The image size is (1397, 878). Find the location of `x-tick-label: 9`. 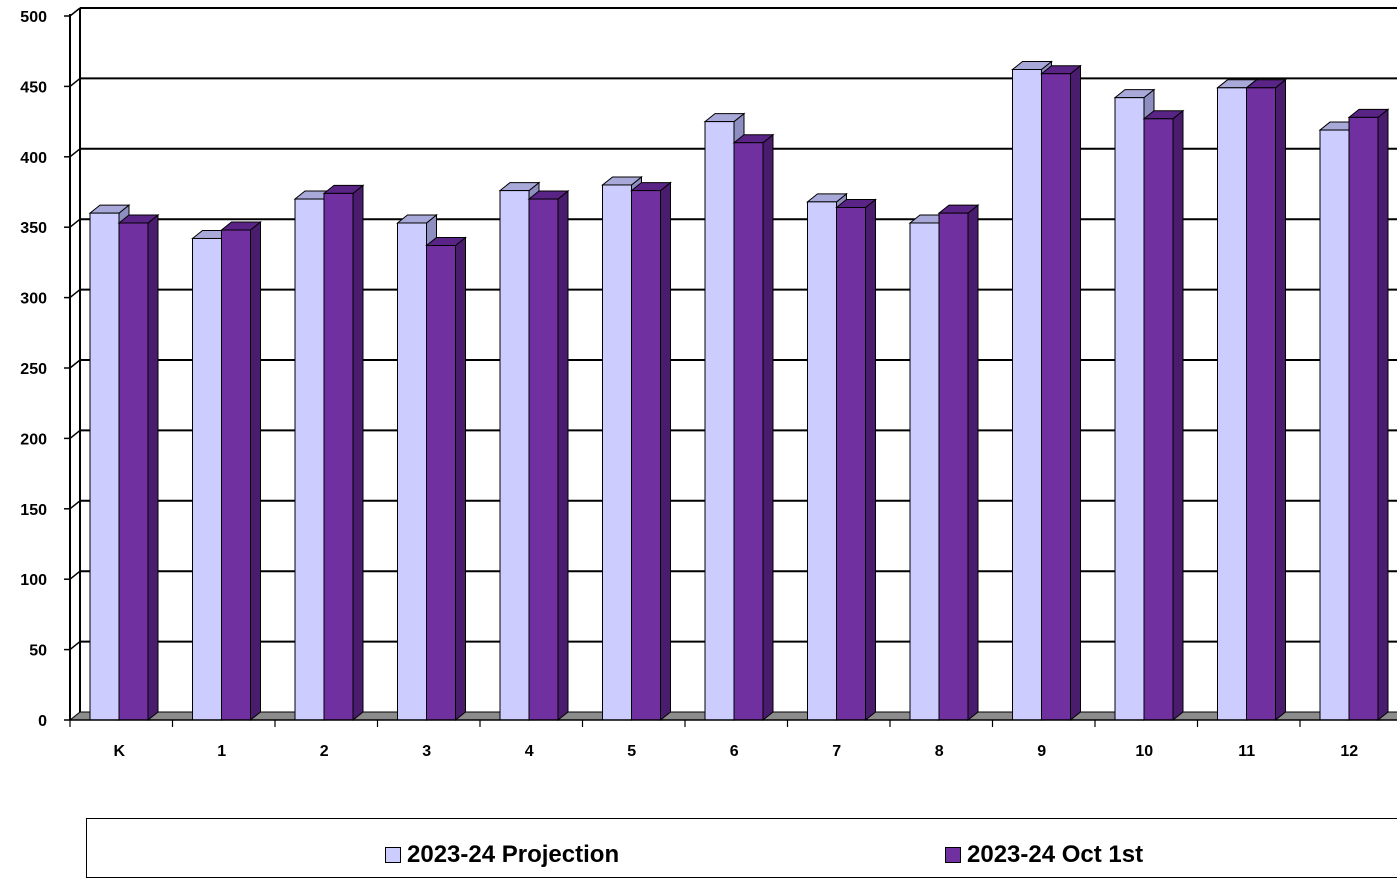

x-tick-label: 9 is located at coordinates (1041, 751).